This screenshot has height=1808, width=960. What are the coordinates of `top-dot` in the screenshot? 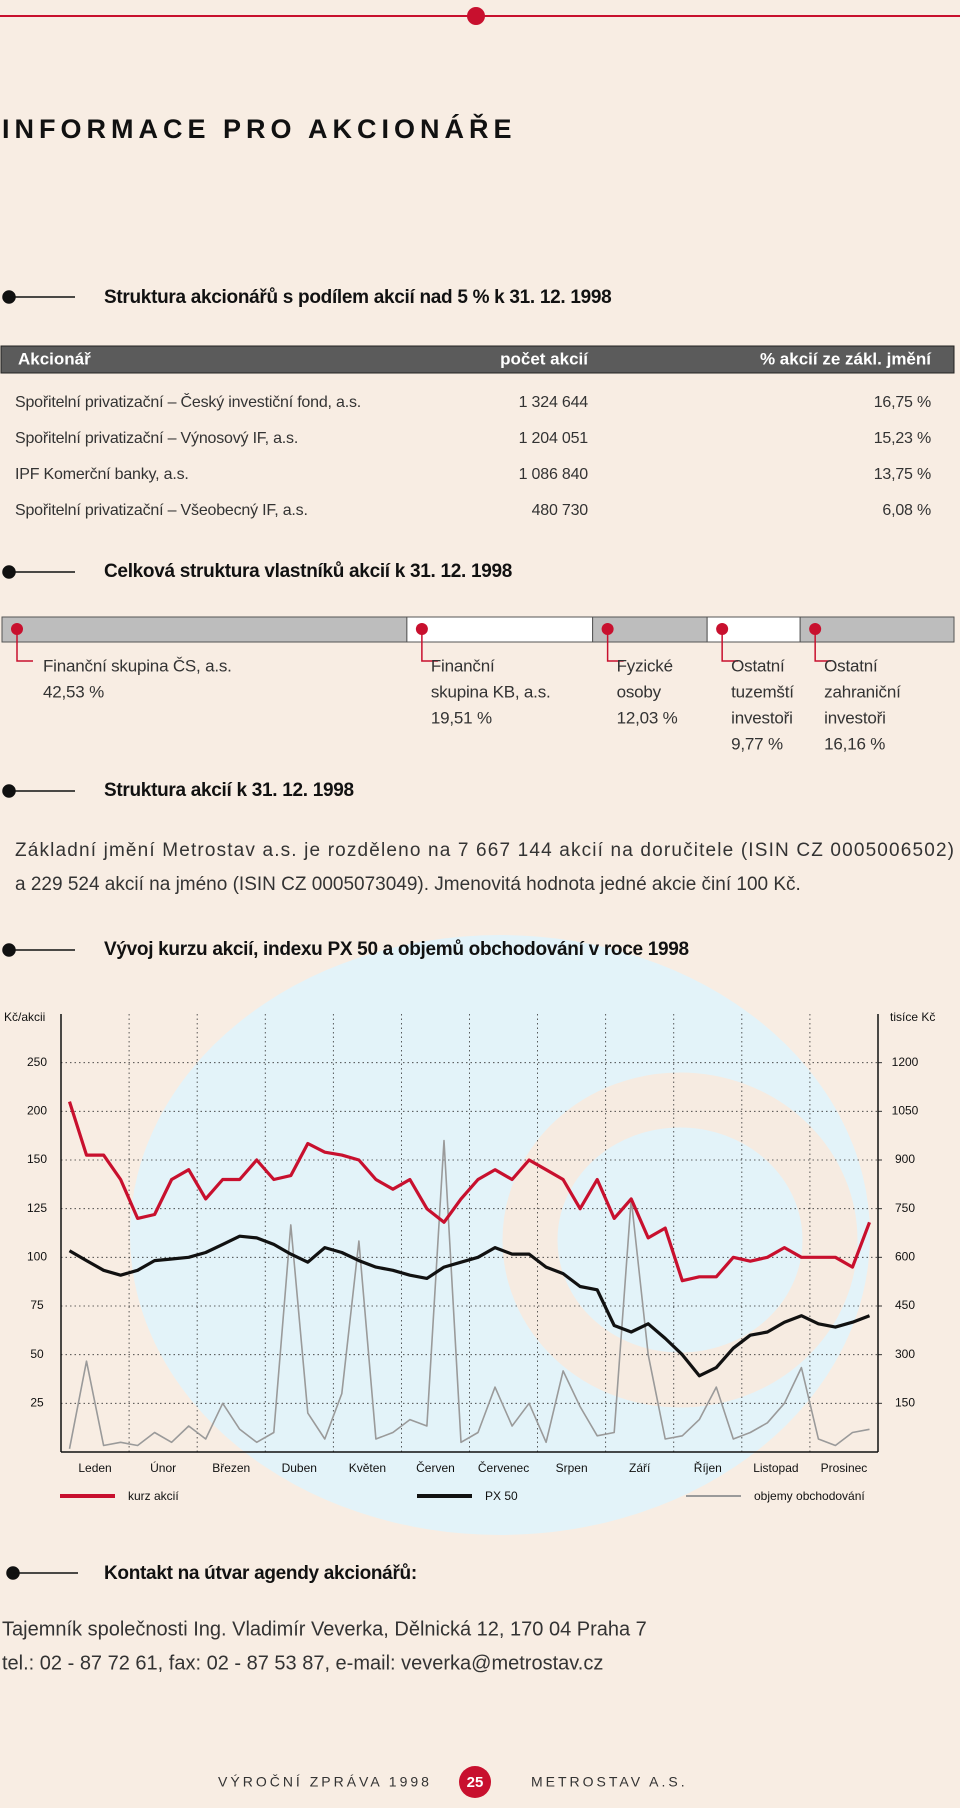 It's located at (476, 16).